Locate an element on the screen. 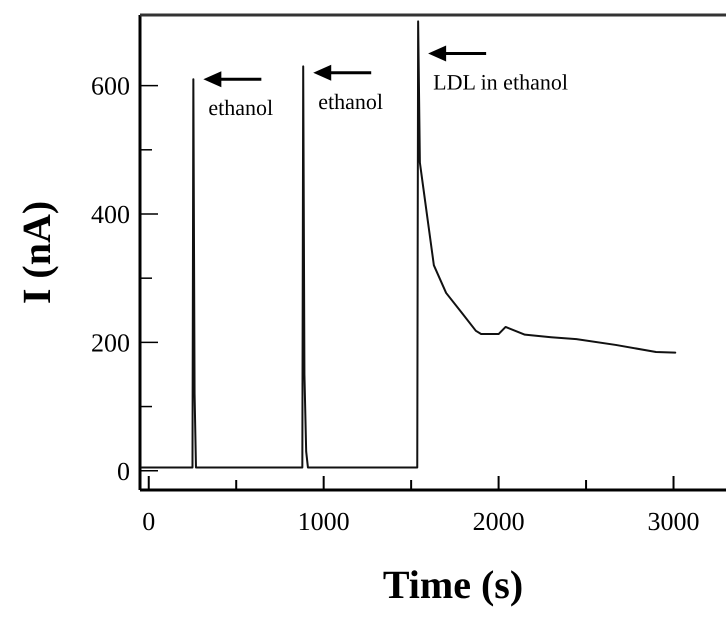 This screenshot has height=618, width=726. x-axis-title: Time (s) is located at coordinates (453, 584).